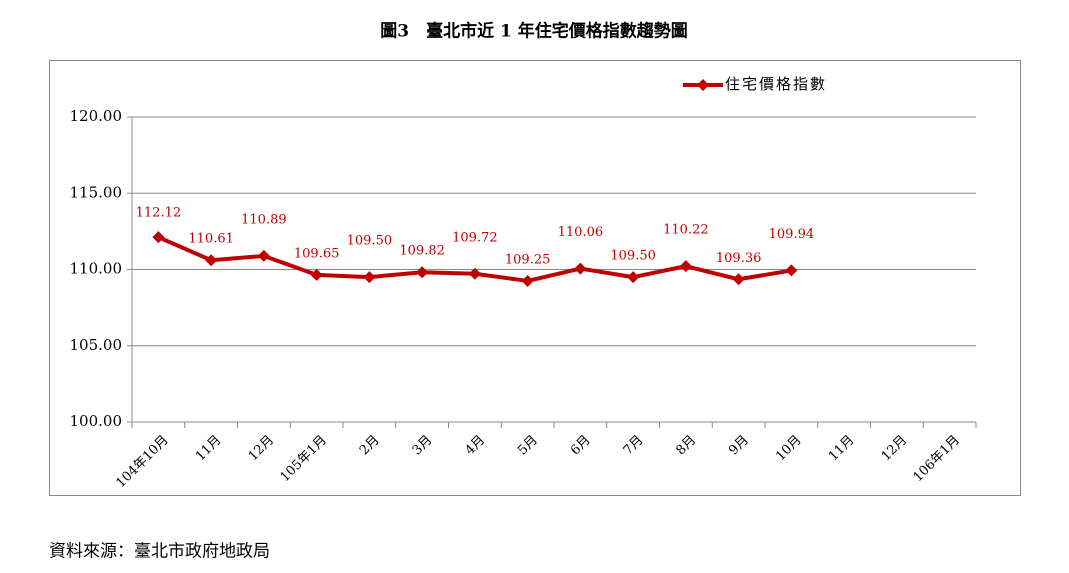 This screenshot has height=573, width=1069. What do you see at coordinates (264, 219) in the screenshot?
I see `data-label: 110.89` at bounding box center [264, 219].